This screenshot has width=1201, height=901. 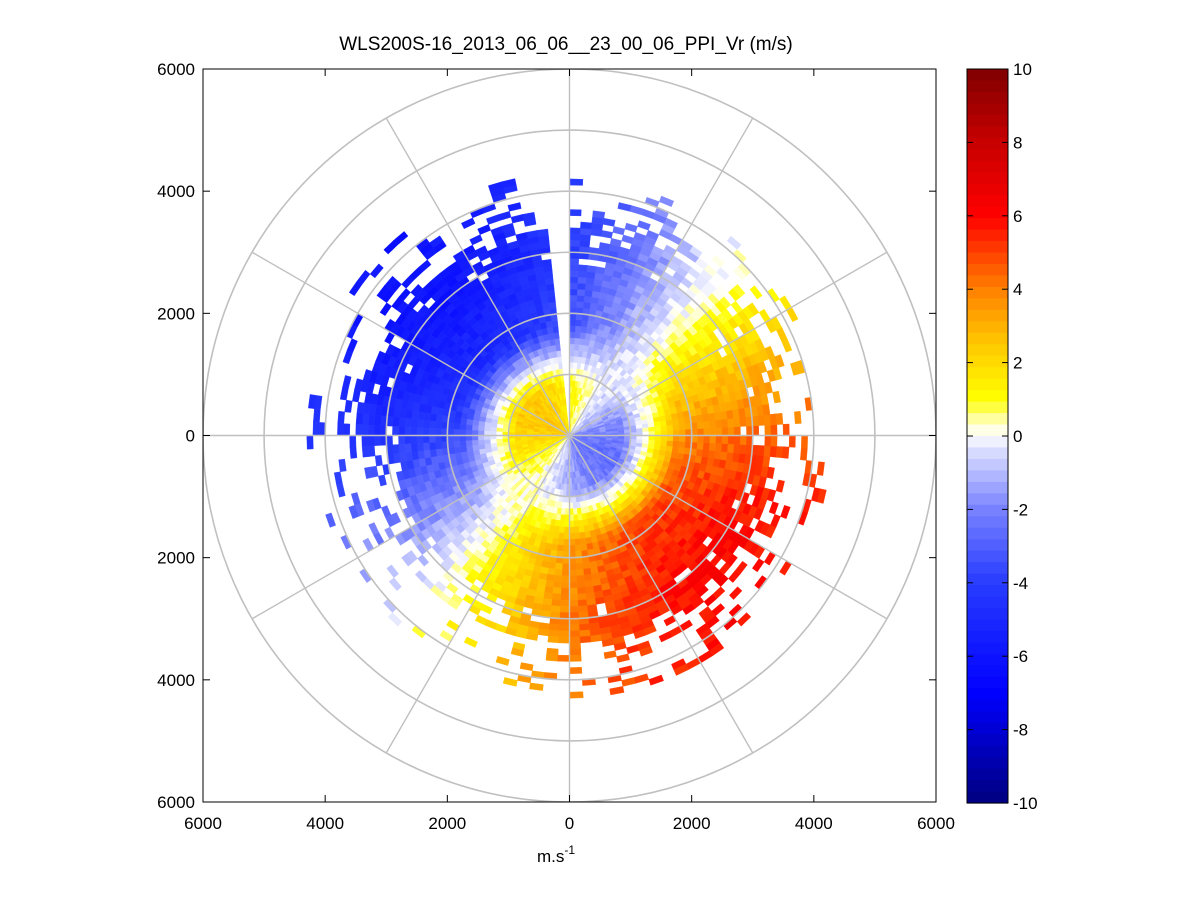 I want to click on y-tick-label: 6000, so click(x=176, y=802).